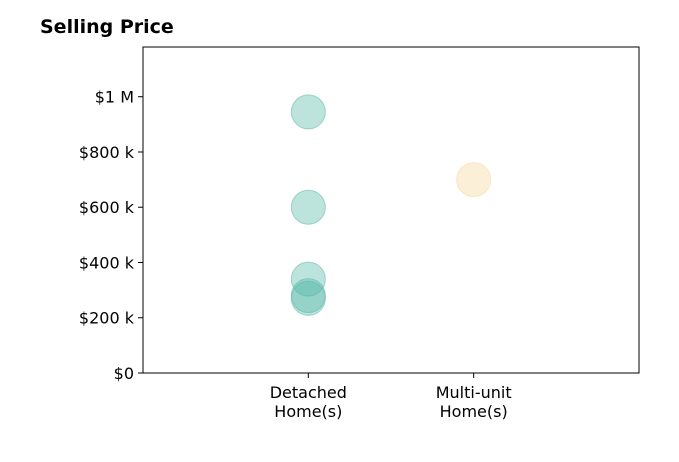 The width and height of the screenshot is (679, 462). What do you see at coordinates (107, 27) in the screenshot?
I see `chart-title: Selling Price` at bounding box center [107, 27].